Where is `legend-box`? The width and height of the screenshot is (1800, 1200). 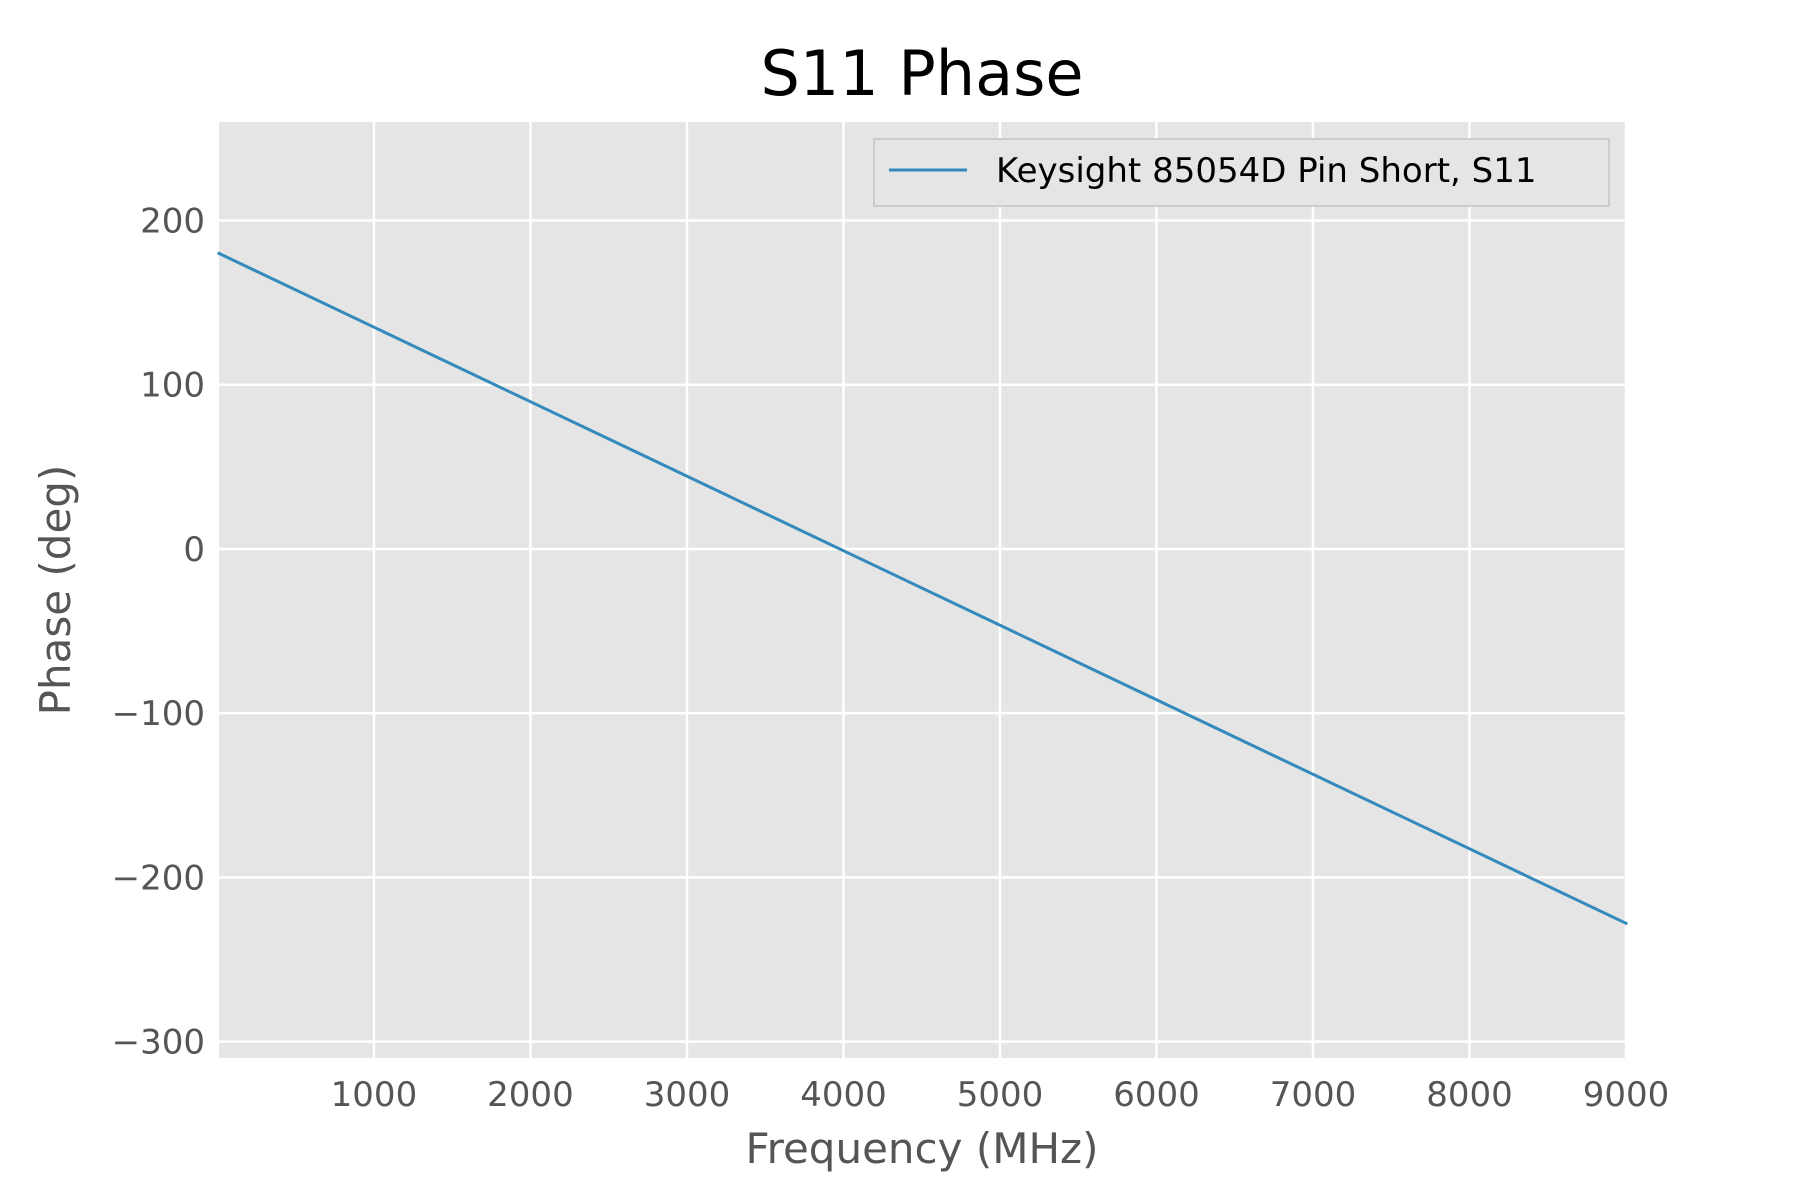 legend-box is located at coordinates (1241, 172).